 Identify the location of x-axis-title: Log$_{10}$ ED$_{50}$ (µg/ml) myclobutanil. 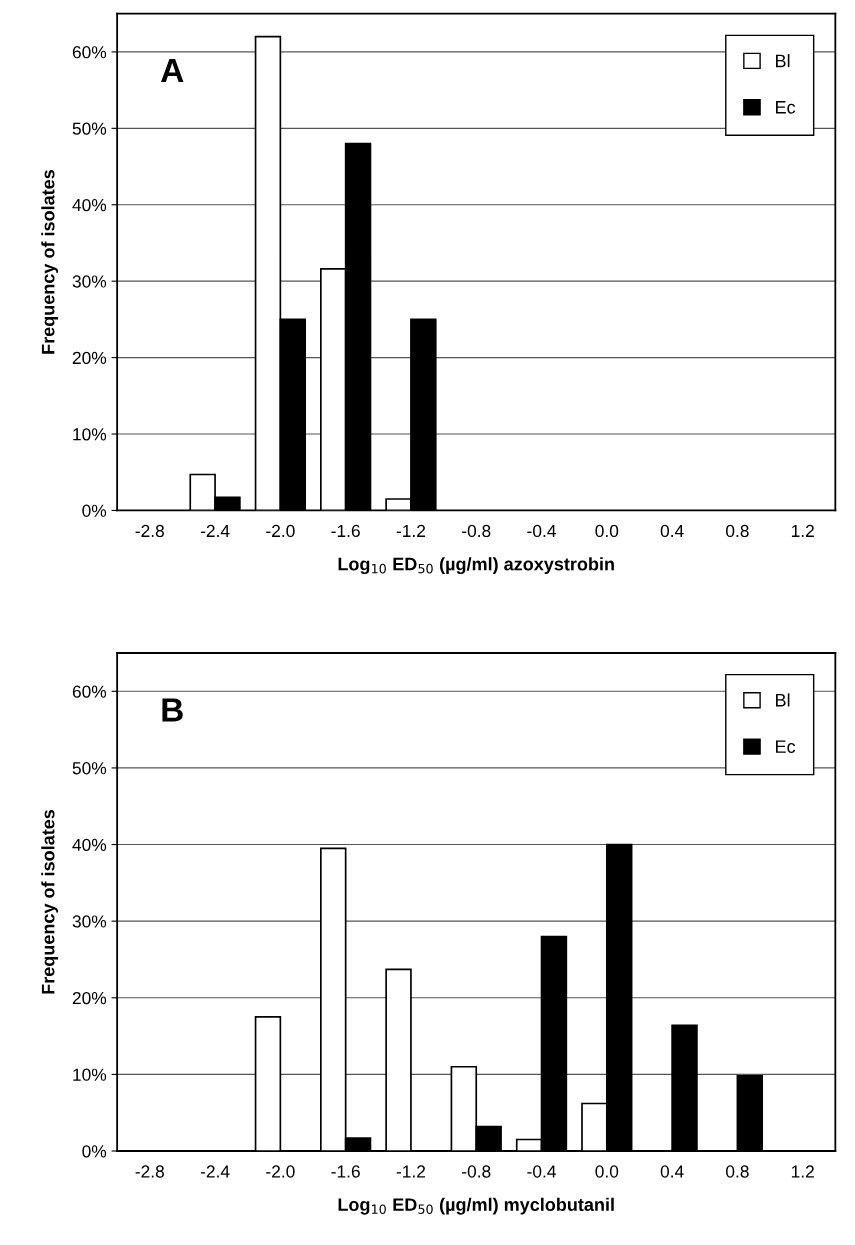
(476, 1206).